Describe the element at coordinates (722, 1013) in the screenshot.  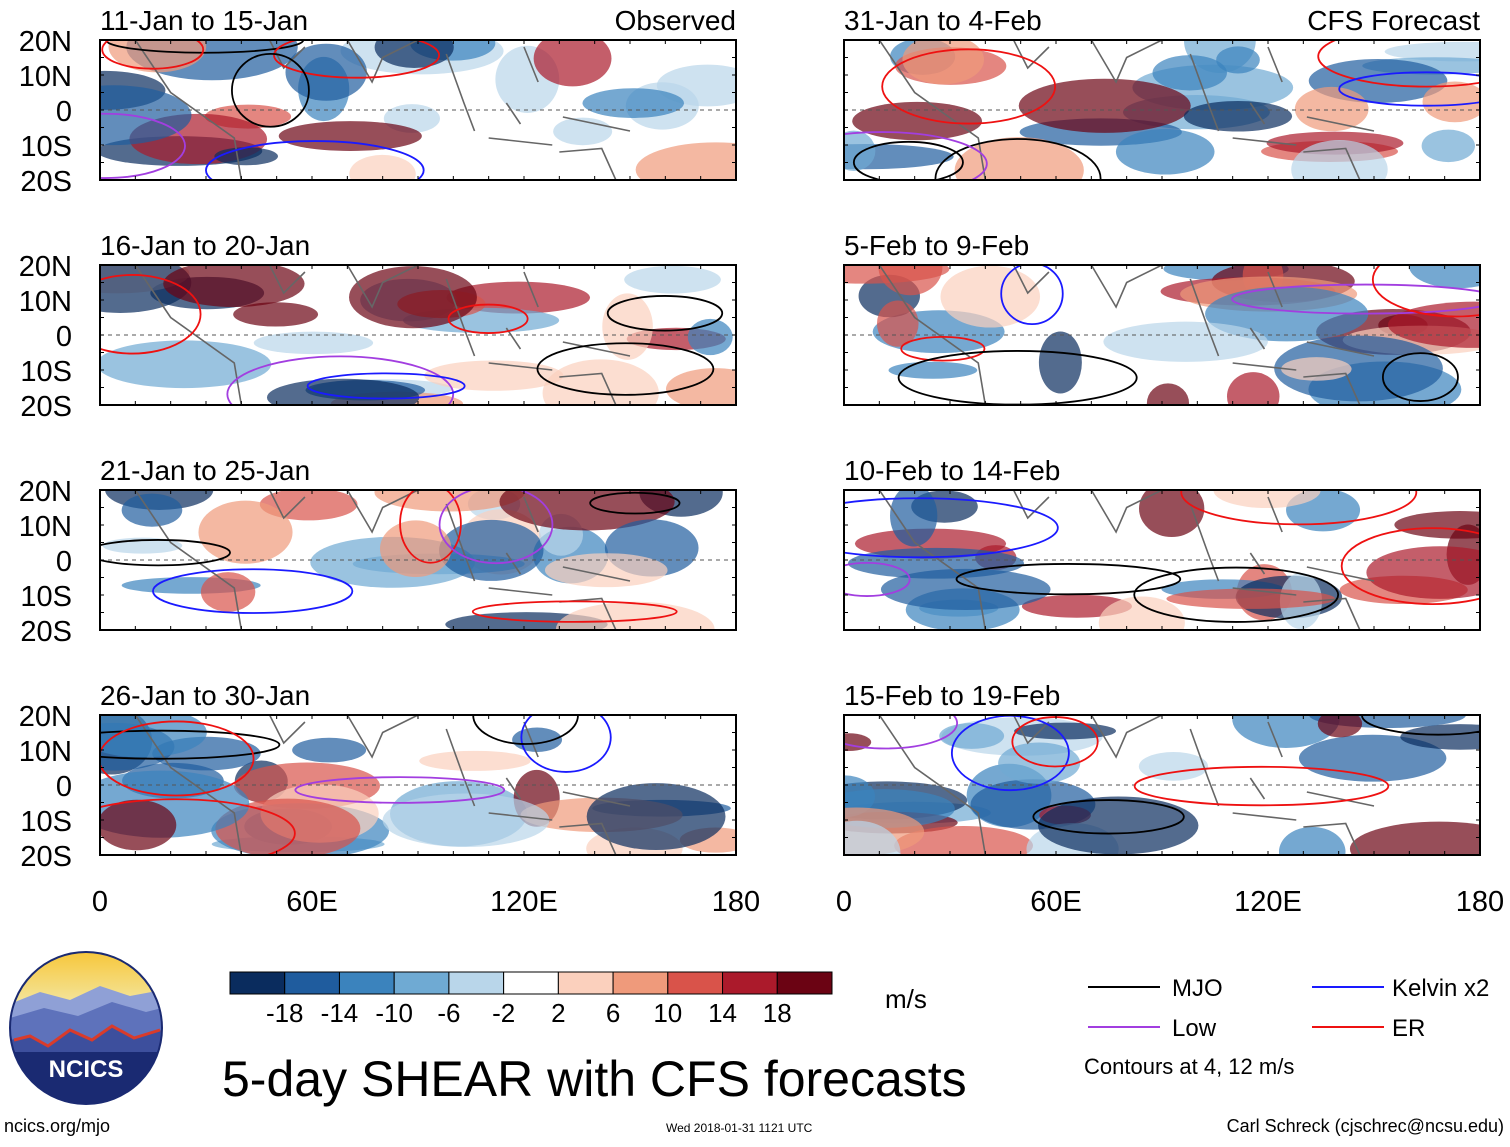
I see `colorbar-tick-label: 14` at that location.